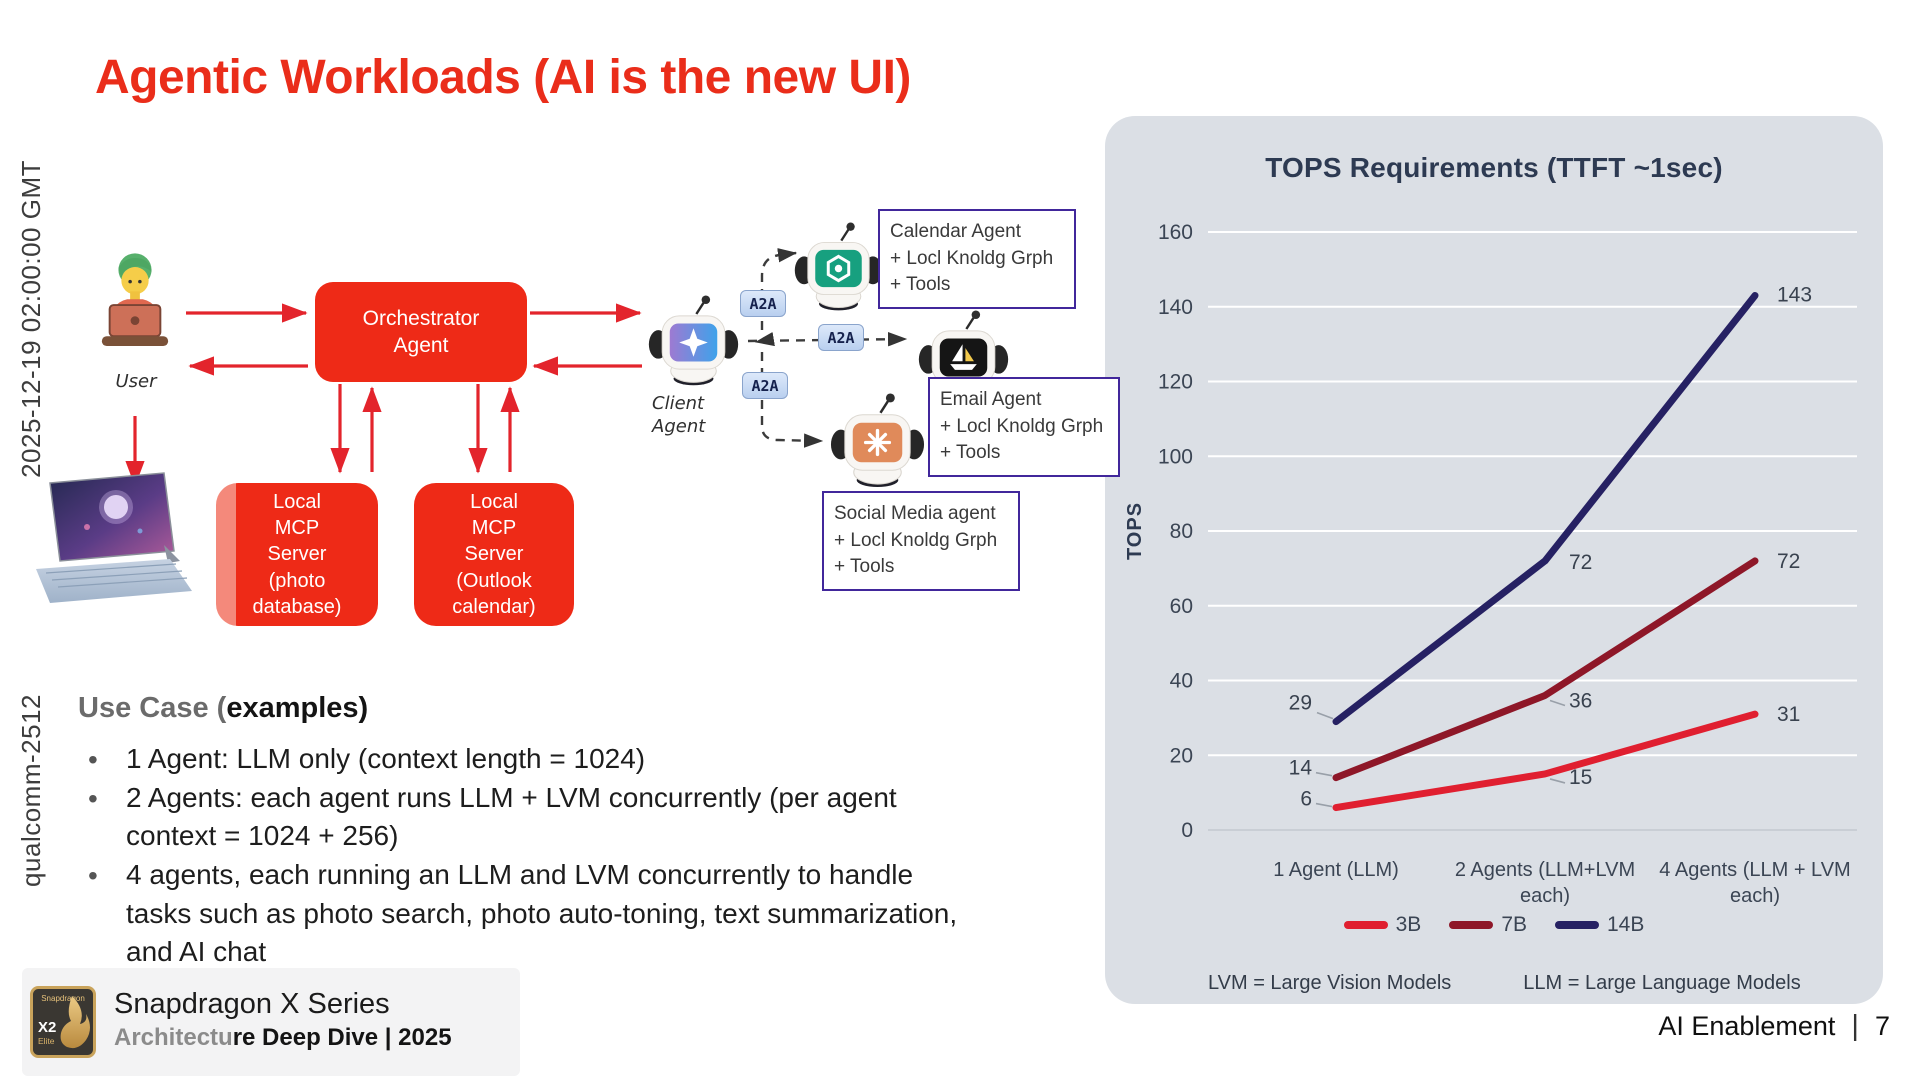  Describe the element at coordinates (46, 1041) in the screenshot. I see `logo-tier-text: Elite` at that location.